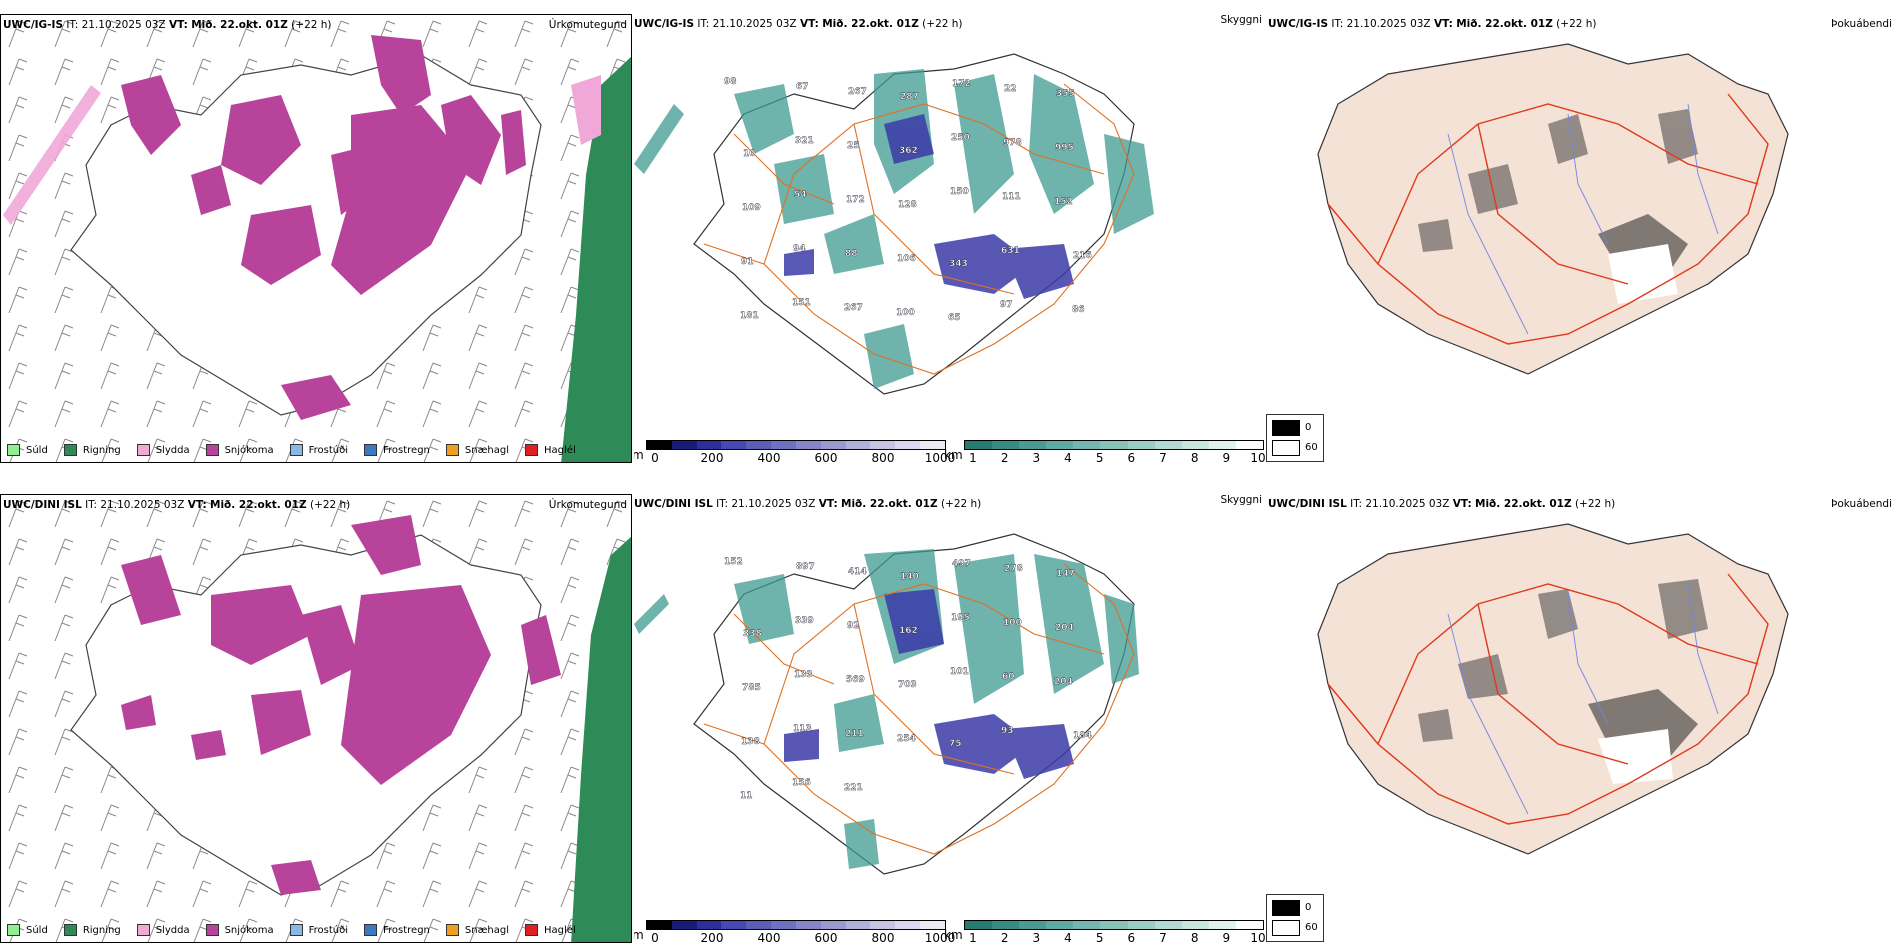  What do you see at coordinates (1011, 197) in the screenshot?
I see `mountain-height-label: 111` at bounding box center [1011, 197].